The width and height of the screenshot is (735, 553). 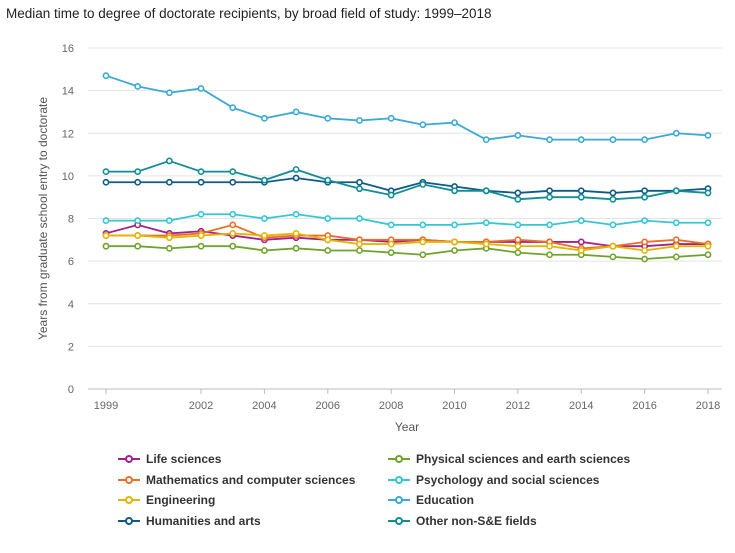 What do you see at coordinates (68, 134) in the screenshot?
I see `y-tick-label: 12` at bounding box center [68, 134].